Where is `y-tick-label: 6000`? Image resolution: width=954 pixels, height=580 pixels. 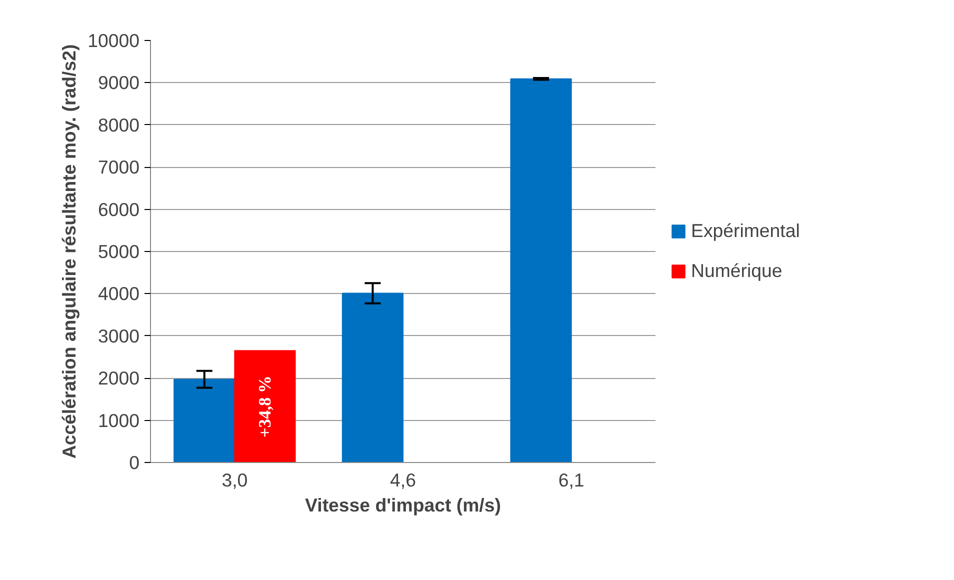 y-tick-label: 6000 is located at coordinates (119, 209).